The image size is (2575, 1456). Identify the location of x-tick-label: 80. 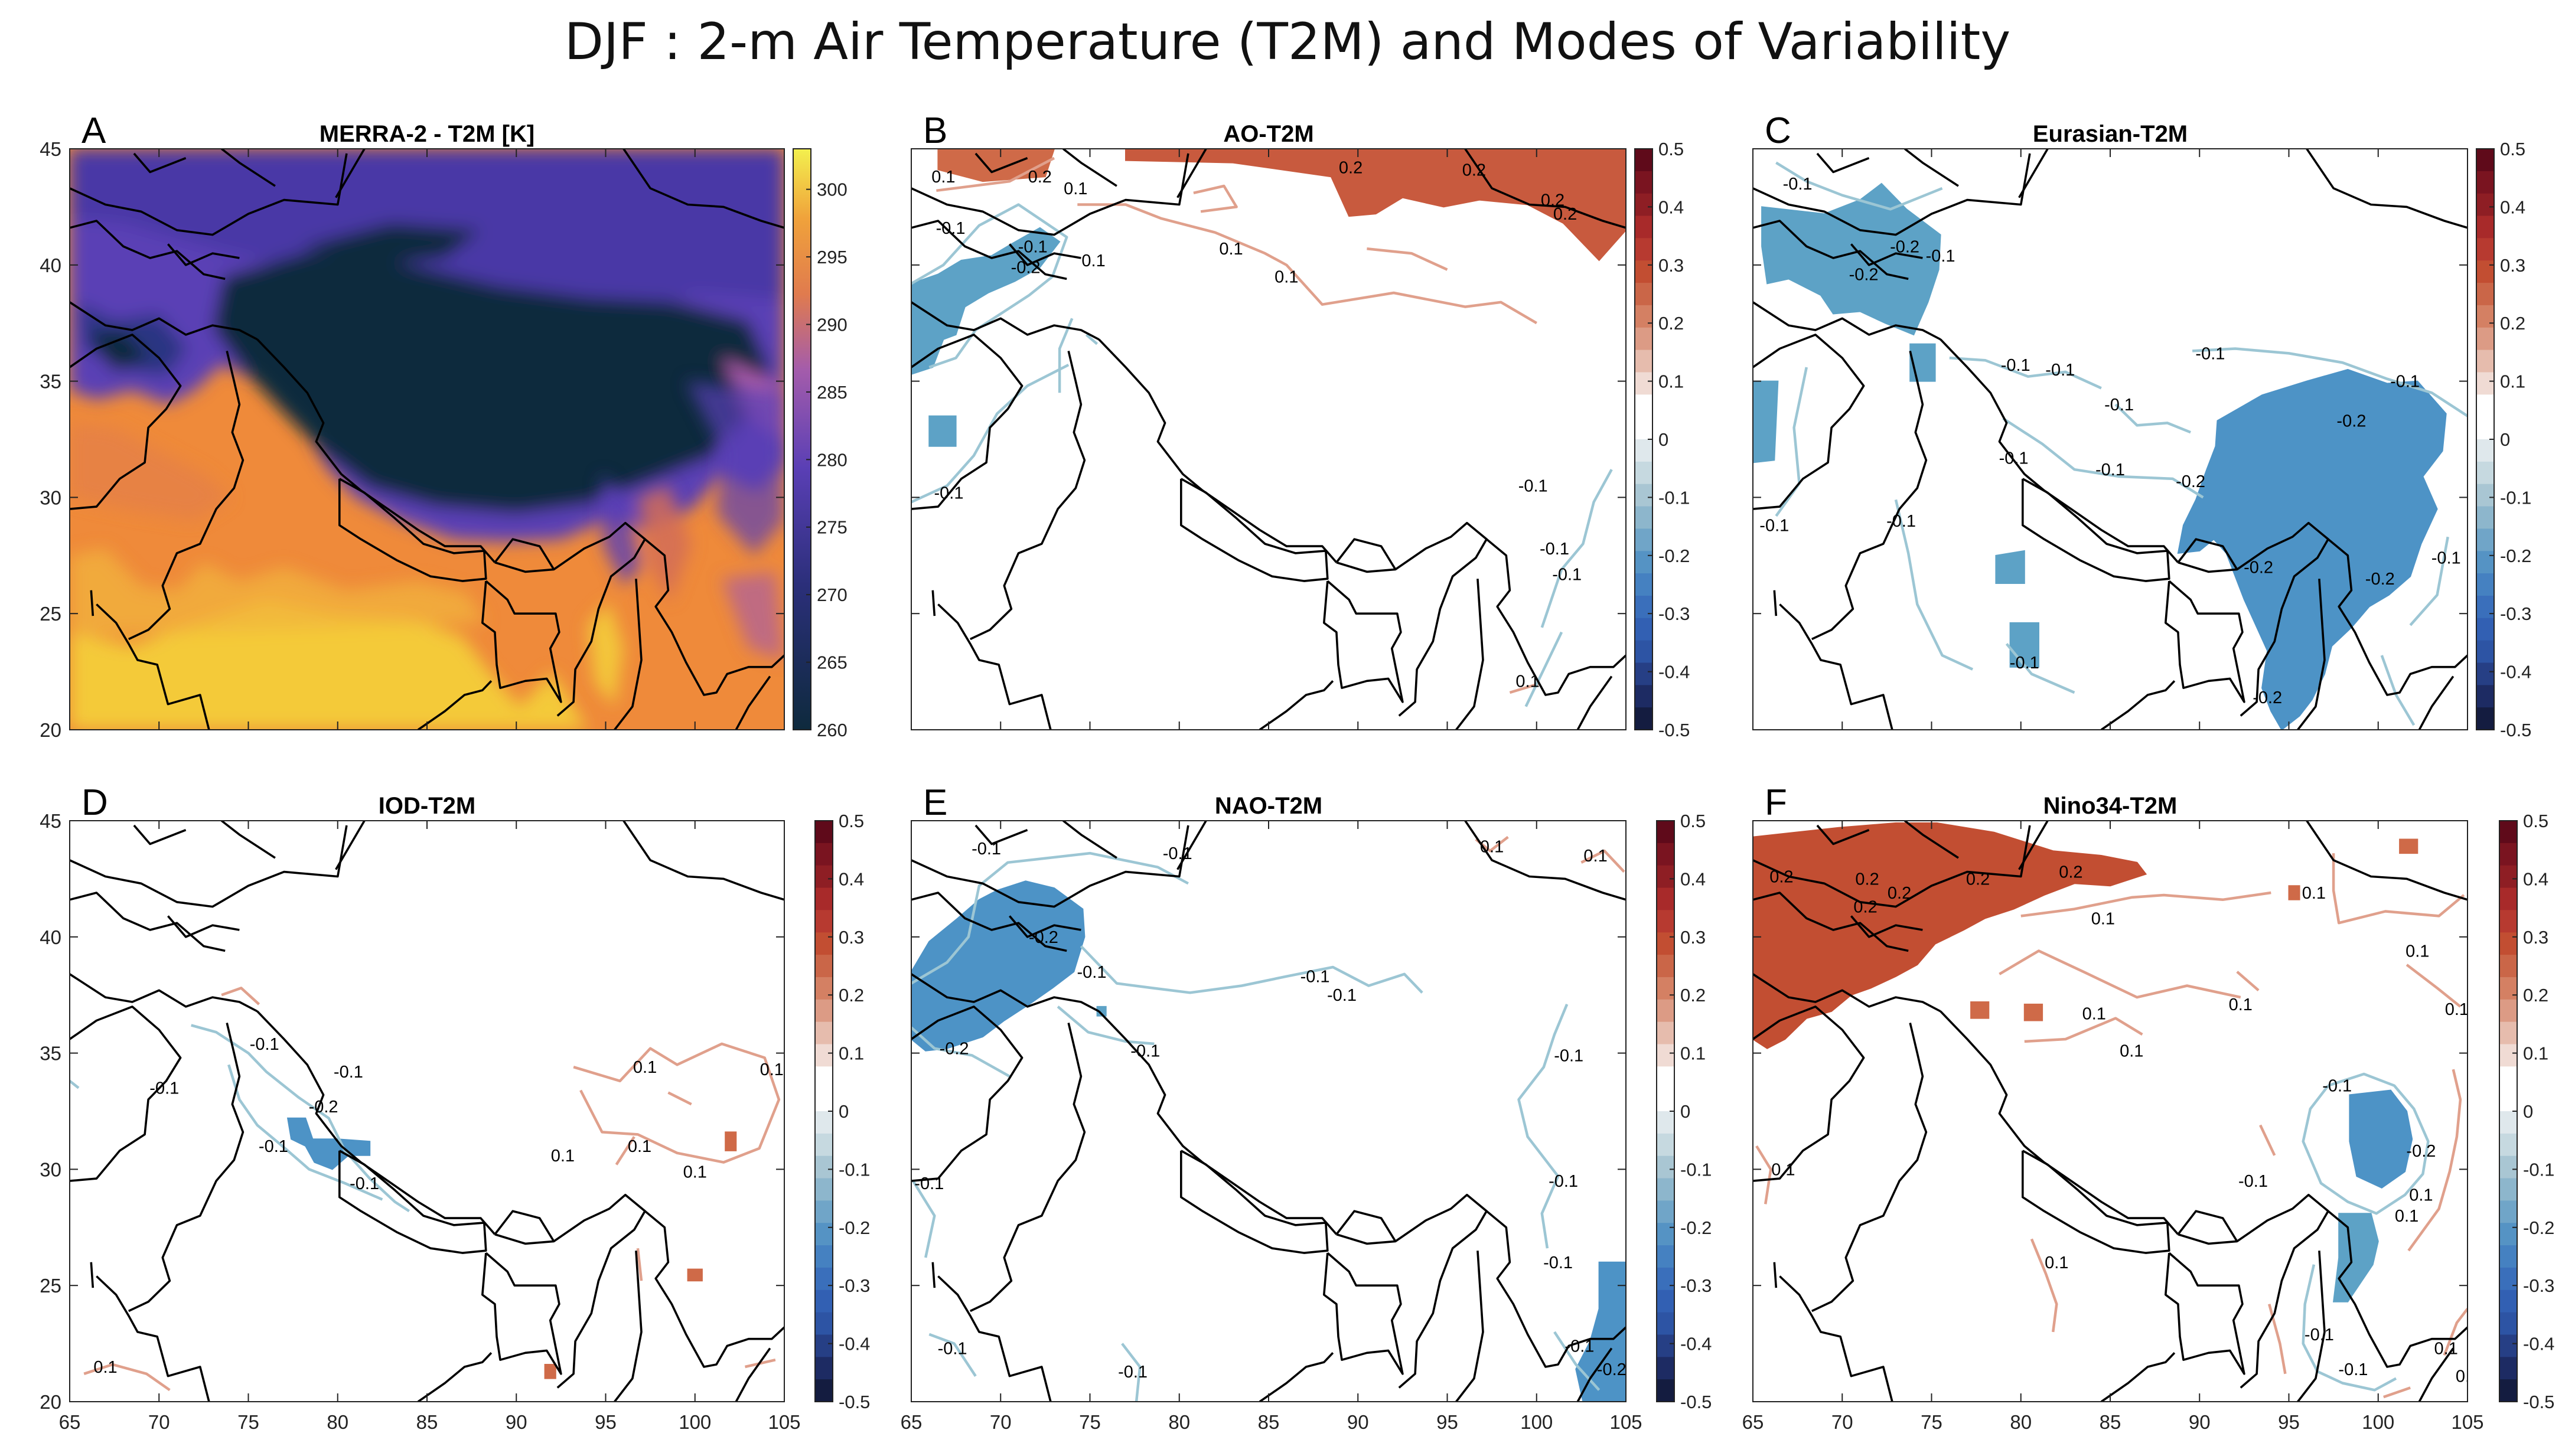
(1179, 1422).